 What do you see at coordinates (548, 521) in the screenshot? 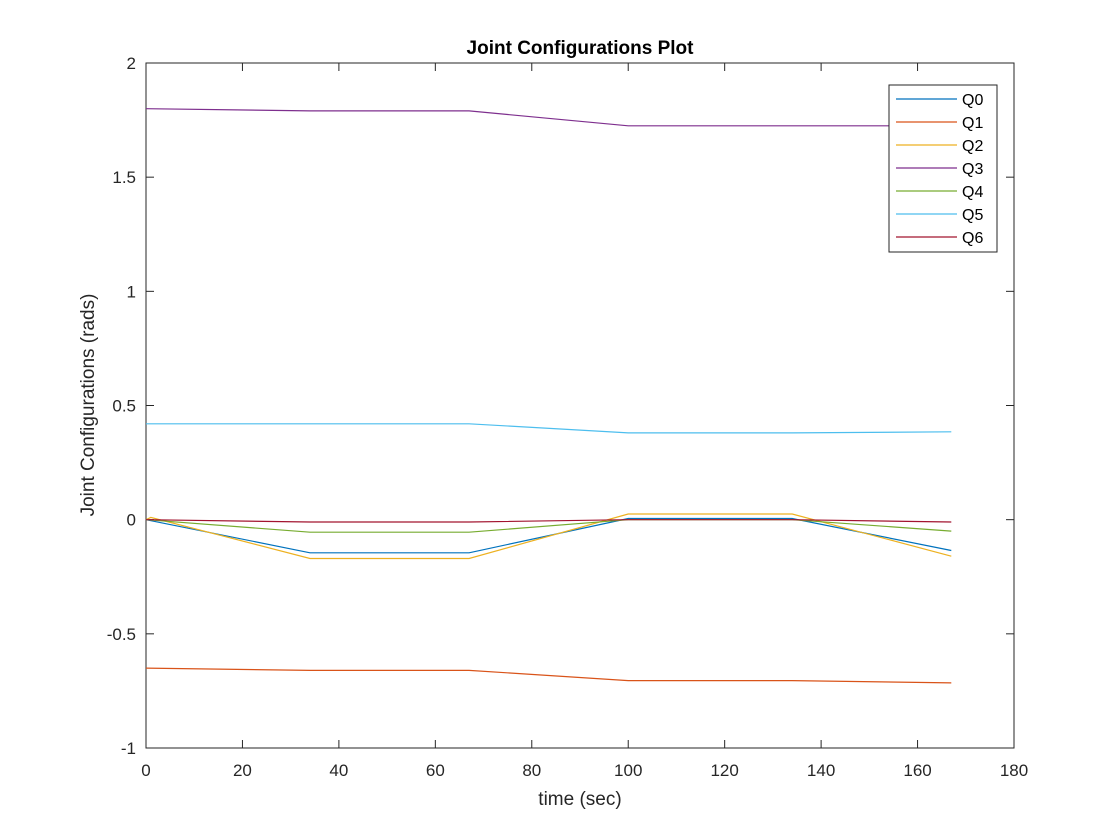
I see `series-line-q6` at bounding box center [548, 521].